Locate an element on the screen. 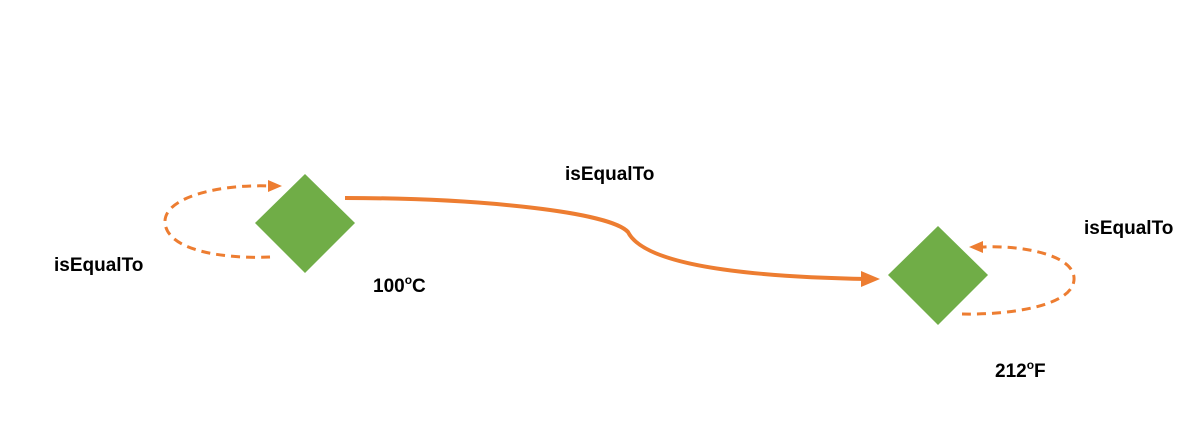  node-right-degree: o is located at coordinates (1030, 365).